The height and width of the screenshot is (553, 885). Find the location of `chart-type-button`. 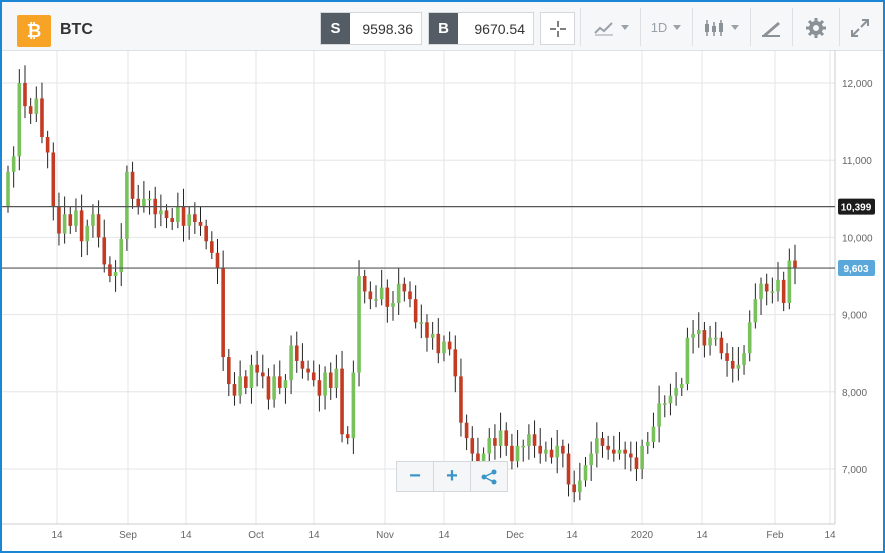

chart-type-button is located at coordinates (611, 27).